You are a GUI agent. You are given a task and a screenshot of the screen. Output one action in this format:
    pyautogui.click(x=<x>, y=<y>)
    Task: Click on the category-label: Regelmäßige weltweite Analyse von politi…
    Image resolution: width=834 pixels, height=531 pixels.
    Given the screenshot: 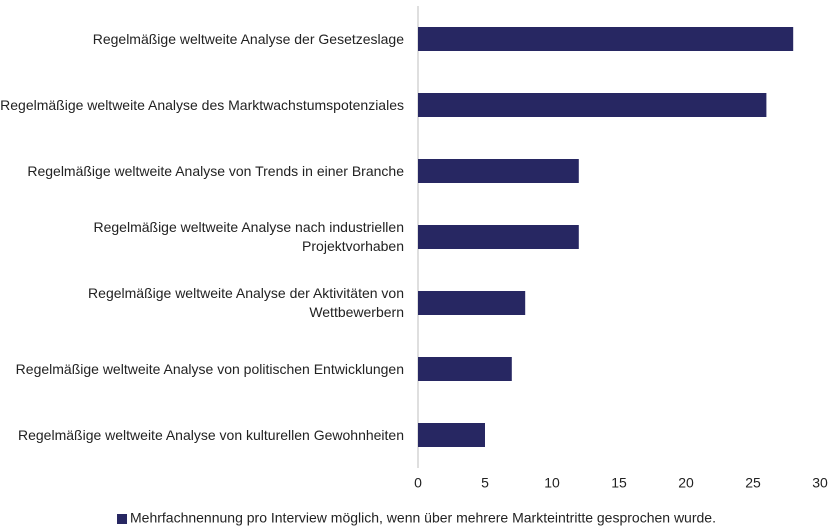 What is the action you would take?
    pyautogui.click(x=209, y=368)
    